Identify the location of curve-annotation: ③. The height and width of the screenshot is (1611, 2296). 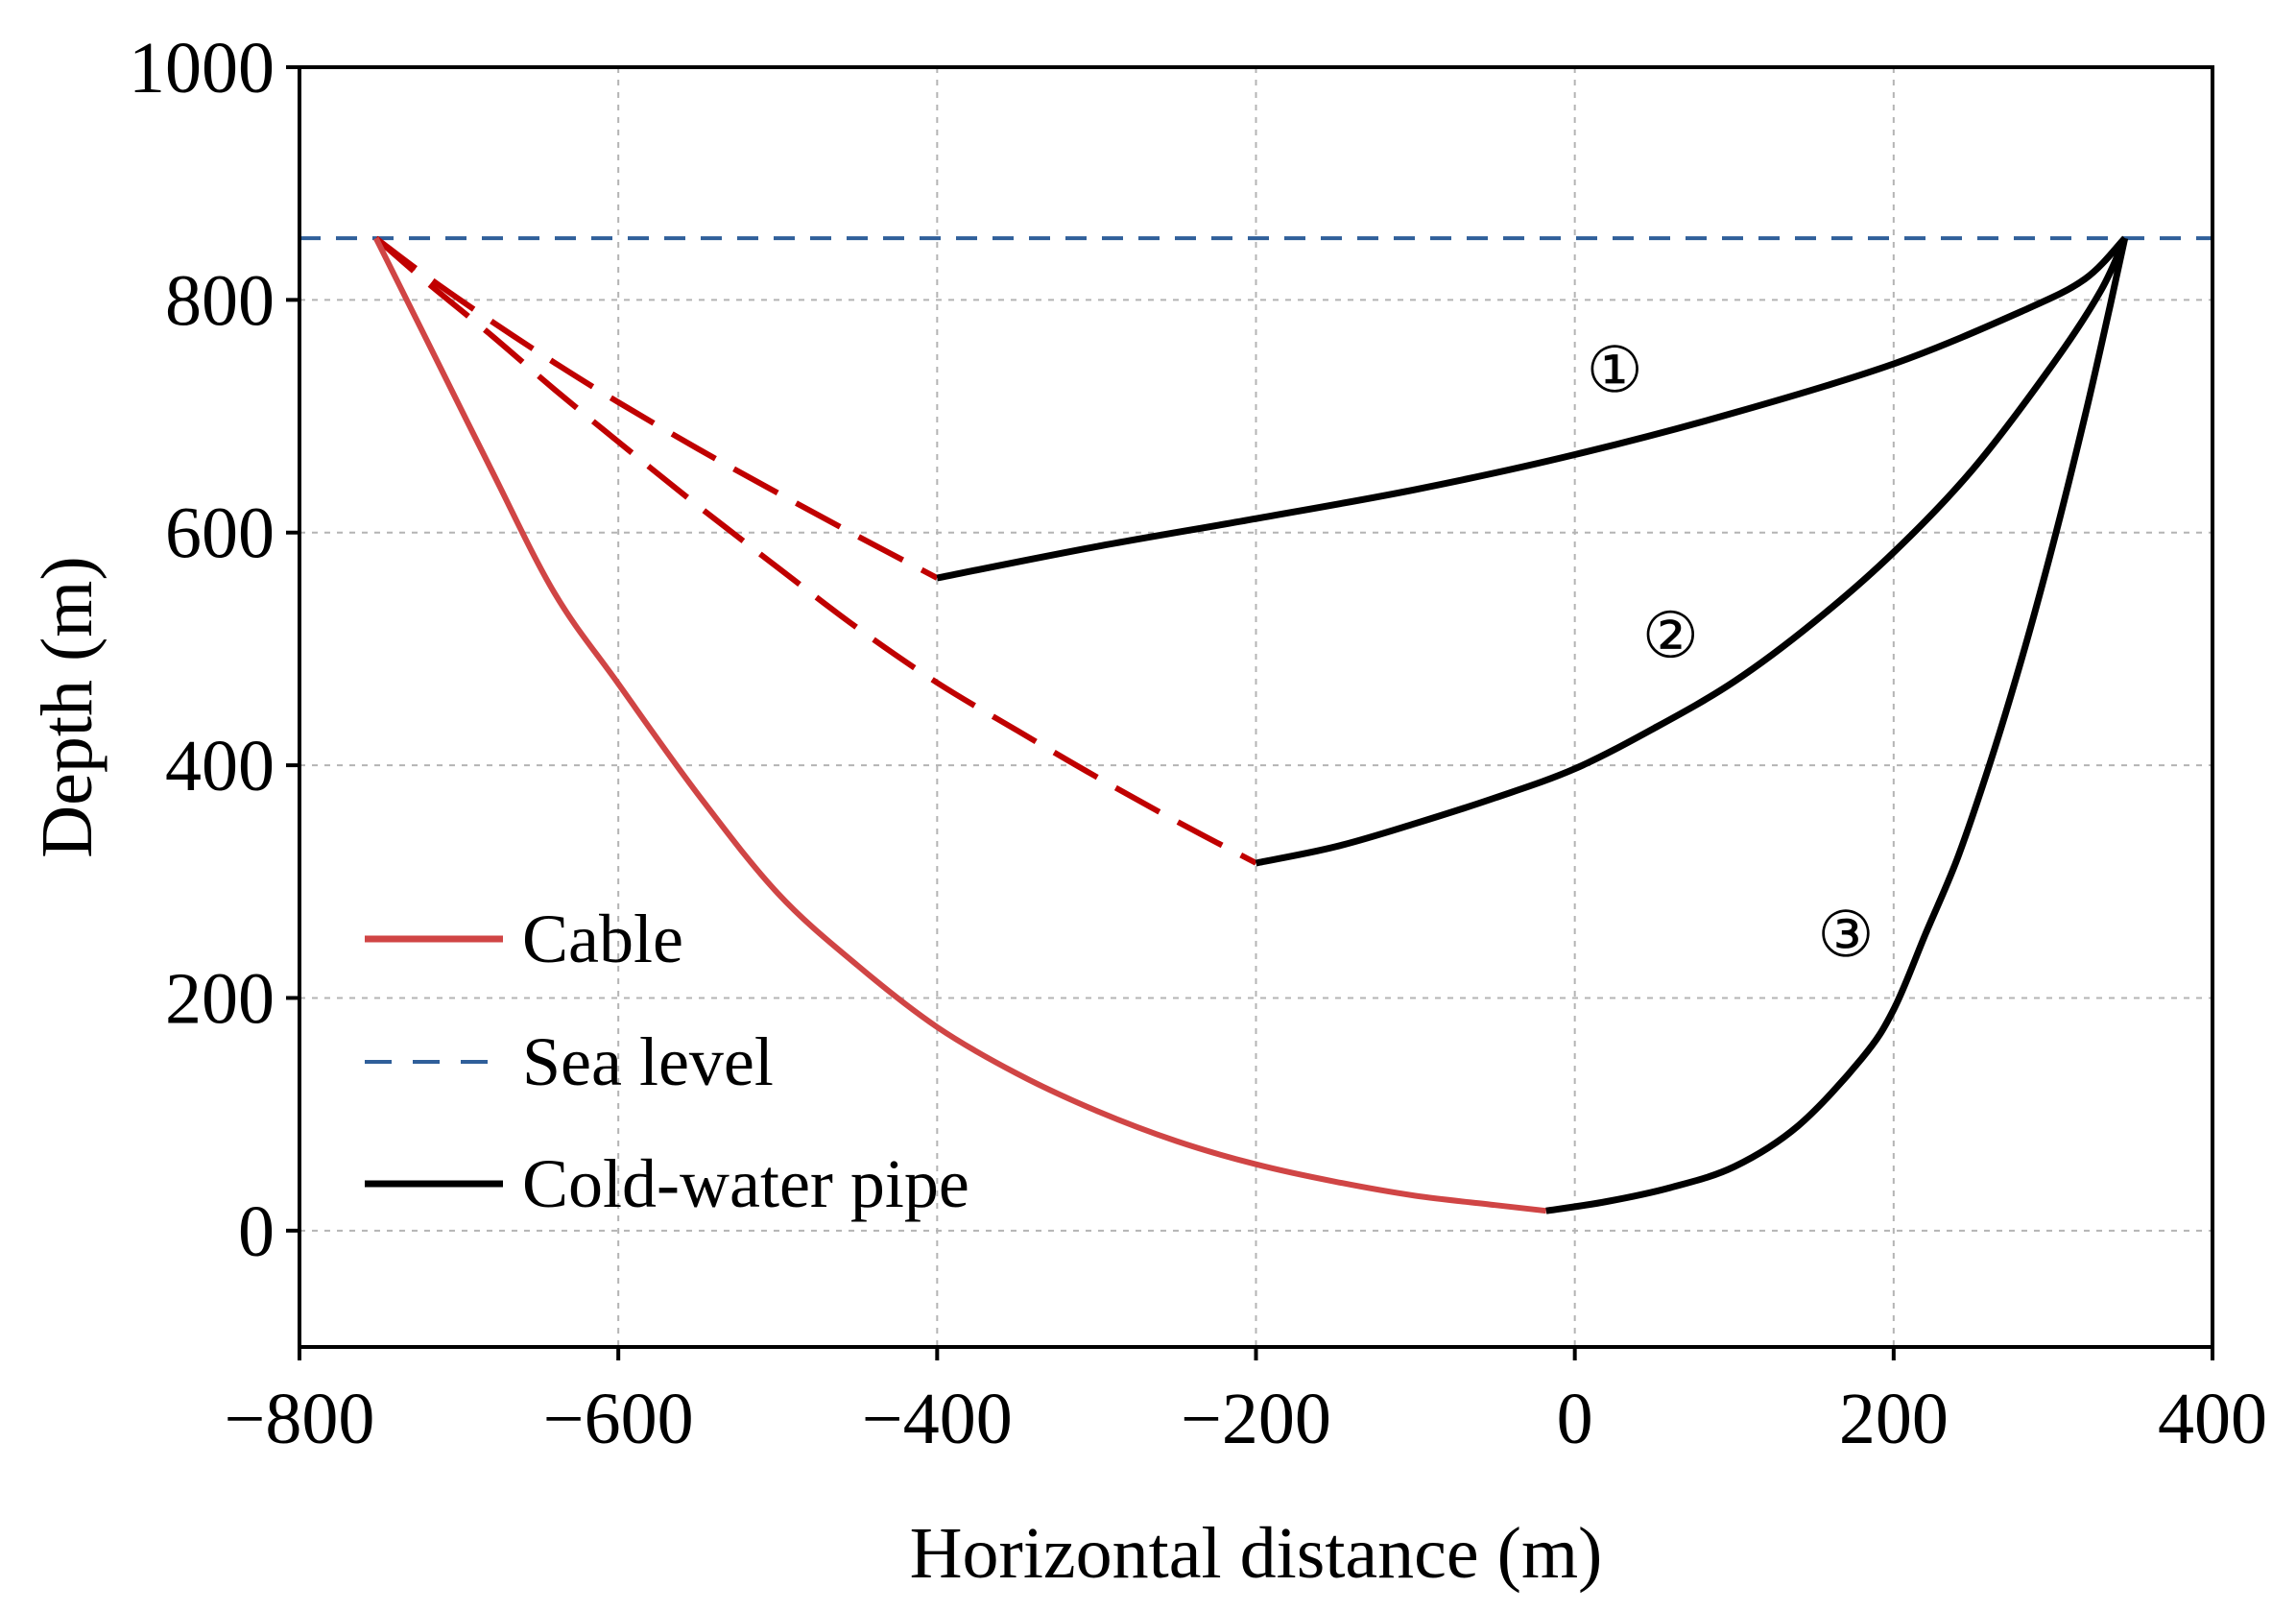
(1846, 935).